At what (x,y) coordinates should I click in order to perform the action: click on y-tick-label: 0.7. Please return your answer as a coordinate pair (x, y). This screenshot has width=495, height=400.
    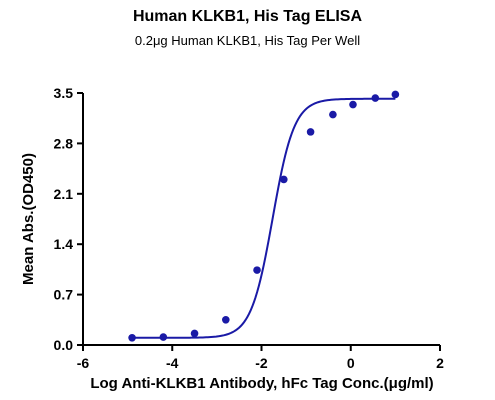
    Looking at the image, I should click on (64, 295).